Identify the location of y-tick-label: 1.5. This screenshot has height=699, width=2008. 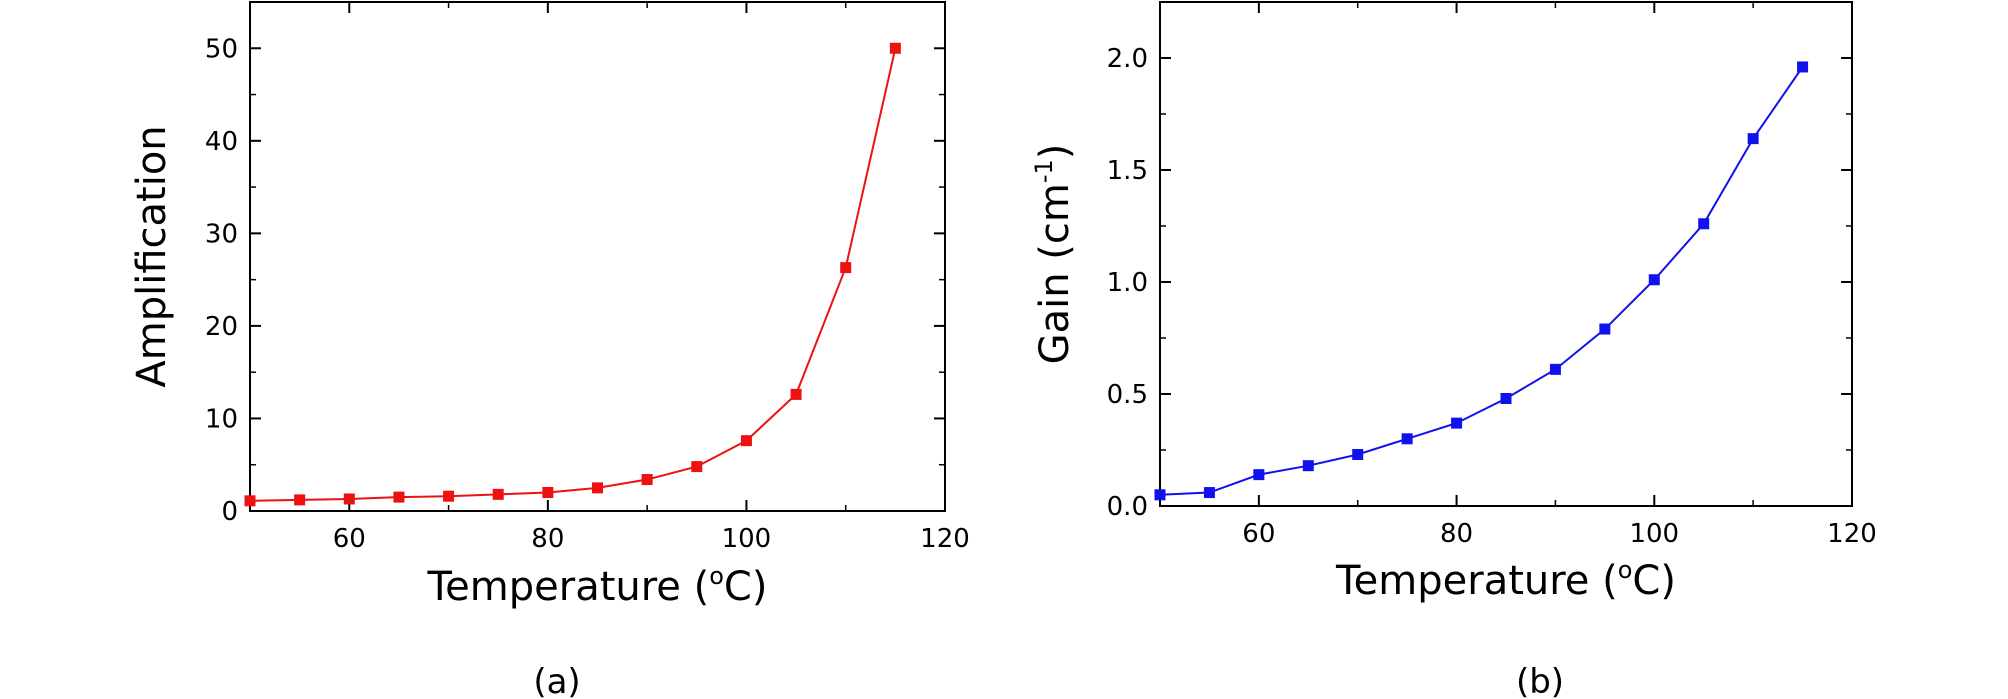
(1127, 171).